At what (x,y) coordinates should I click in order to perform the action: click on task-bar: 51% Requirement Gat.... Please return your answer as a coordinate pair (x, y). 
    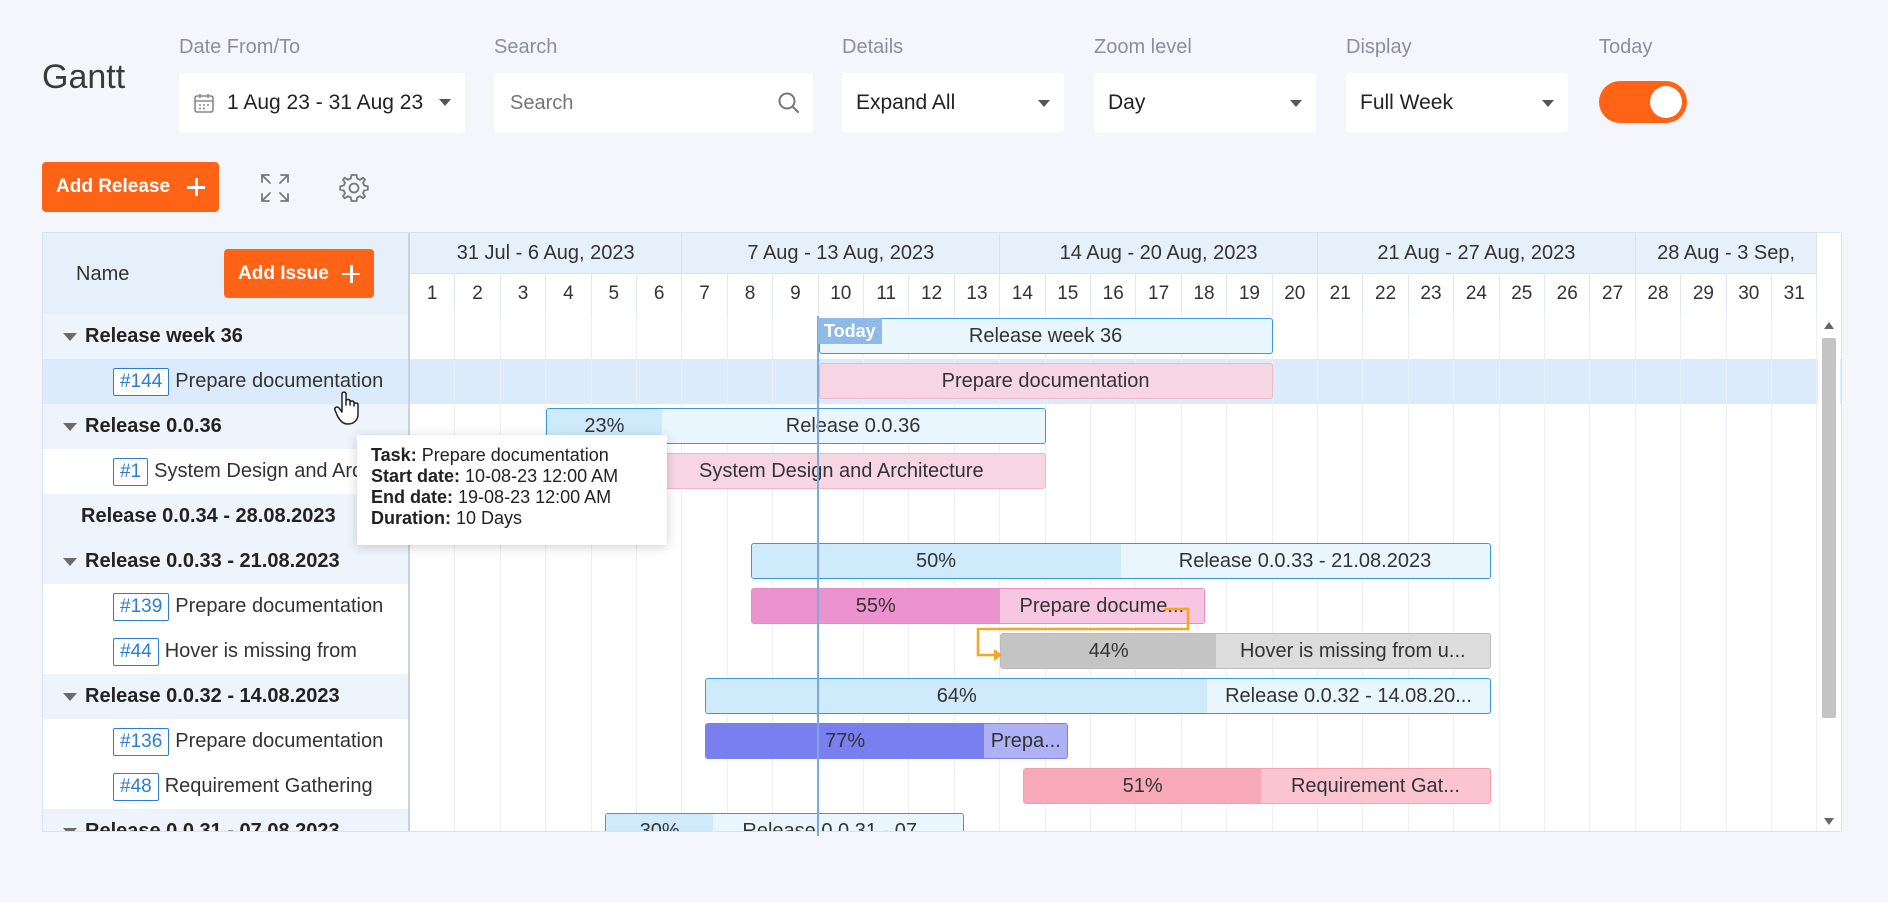
    Looking at the image, I should click on (1256, 786).